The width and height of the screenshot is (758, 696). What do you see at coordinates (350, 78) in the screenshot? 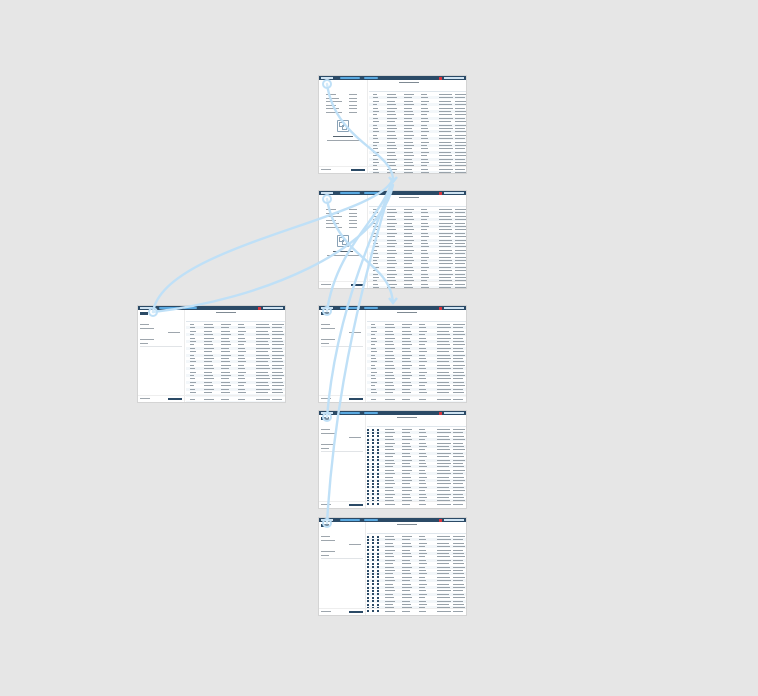
I see `nav-tab-active` at bounding box center [350, 78].